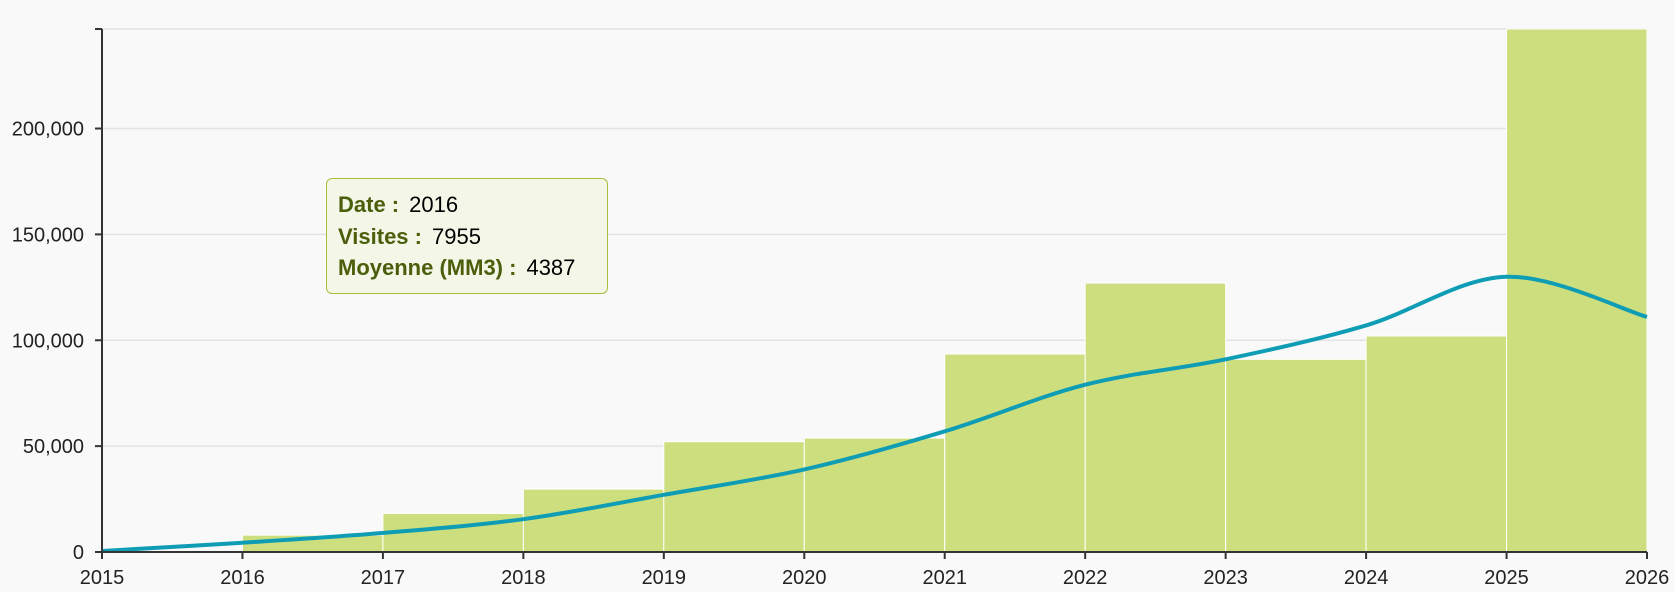 The width and height of the screenshot is (1675, 601). I want to click on x-tick-label: 2015, so click(102, 578).